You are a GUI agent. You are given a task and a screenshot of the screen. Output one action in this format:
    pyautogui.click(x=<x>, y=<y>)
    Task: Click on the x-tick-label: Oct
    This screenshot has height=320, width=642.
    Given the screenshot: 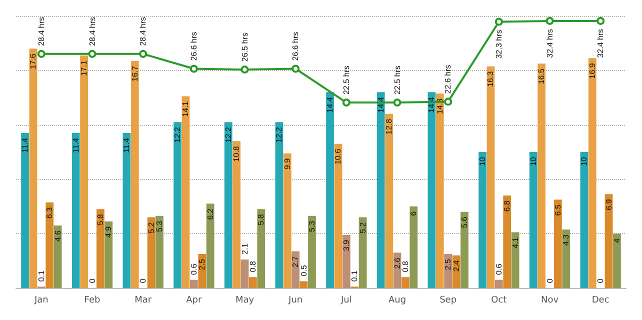 What is the action you would take?
    pyautogui.click(x=499, y=301)
    